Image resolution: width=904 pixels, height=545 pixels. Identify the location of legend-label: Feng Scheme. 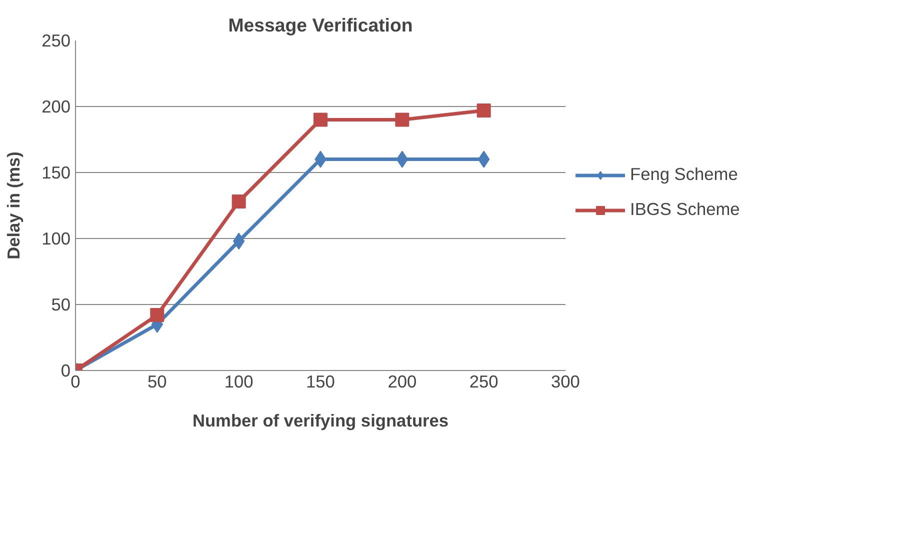
(684, 174).